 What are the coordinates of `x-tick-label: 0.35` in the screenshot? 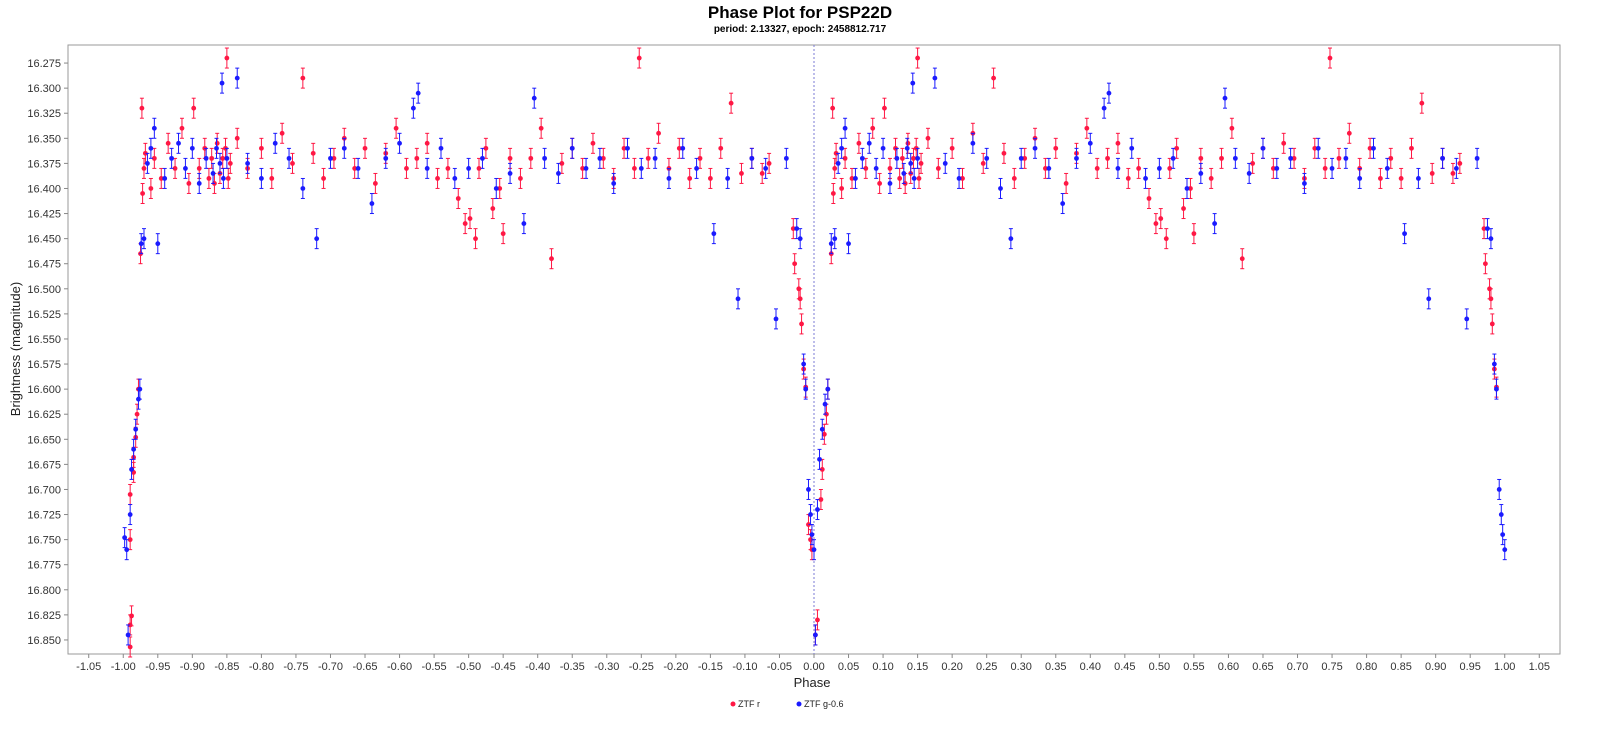 It's located at (1055, 667).